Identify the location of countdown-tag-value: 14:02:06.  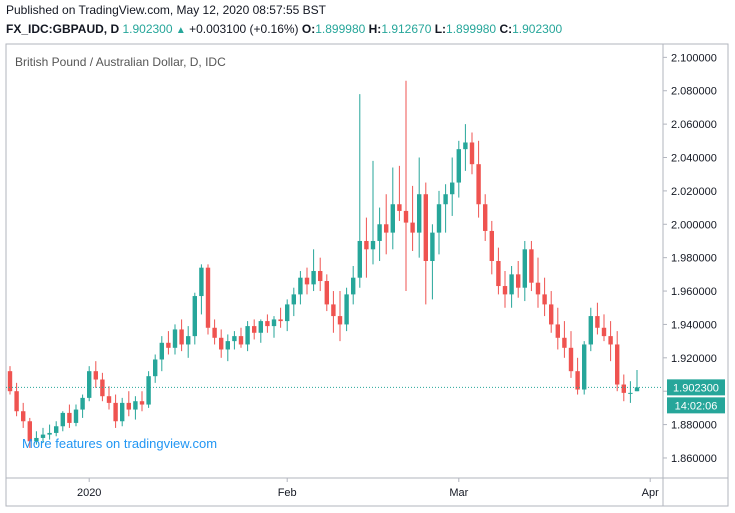
(696, 406).